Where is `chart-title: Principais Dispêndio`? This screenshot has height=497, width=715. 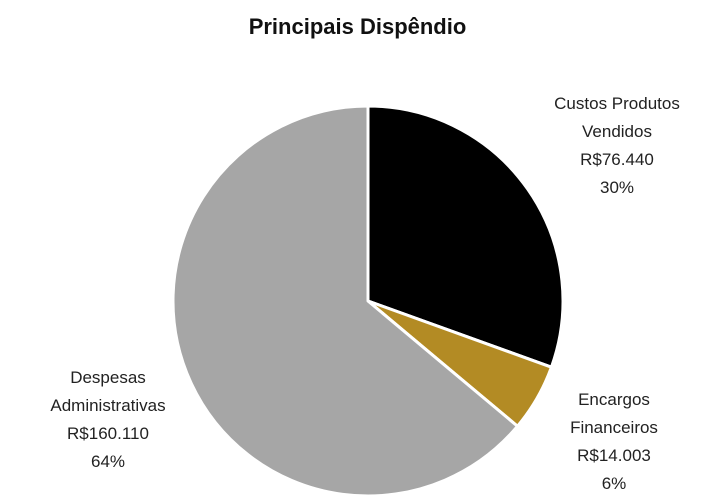 chart-title: Principais Dispêndio is located at coordinates (357, 26).